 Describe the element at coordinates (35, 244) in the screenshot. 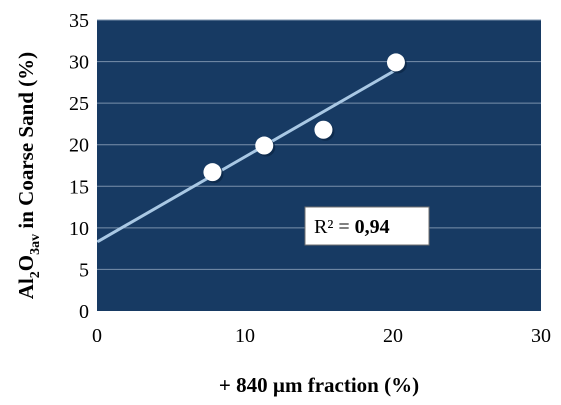

I see `y-axis-title-subscript: 3av` at that location.